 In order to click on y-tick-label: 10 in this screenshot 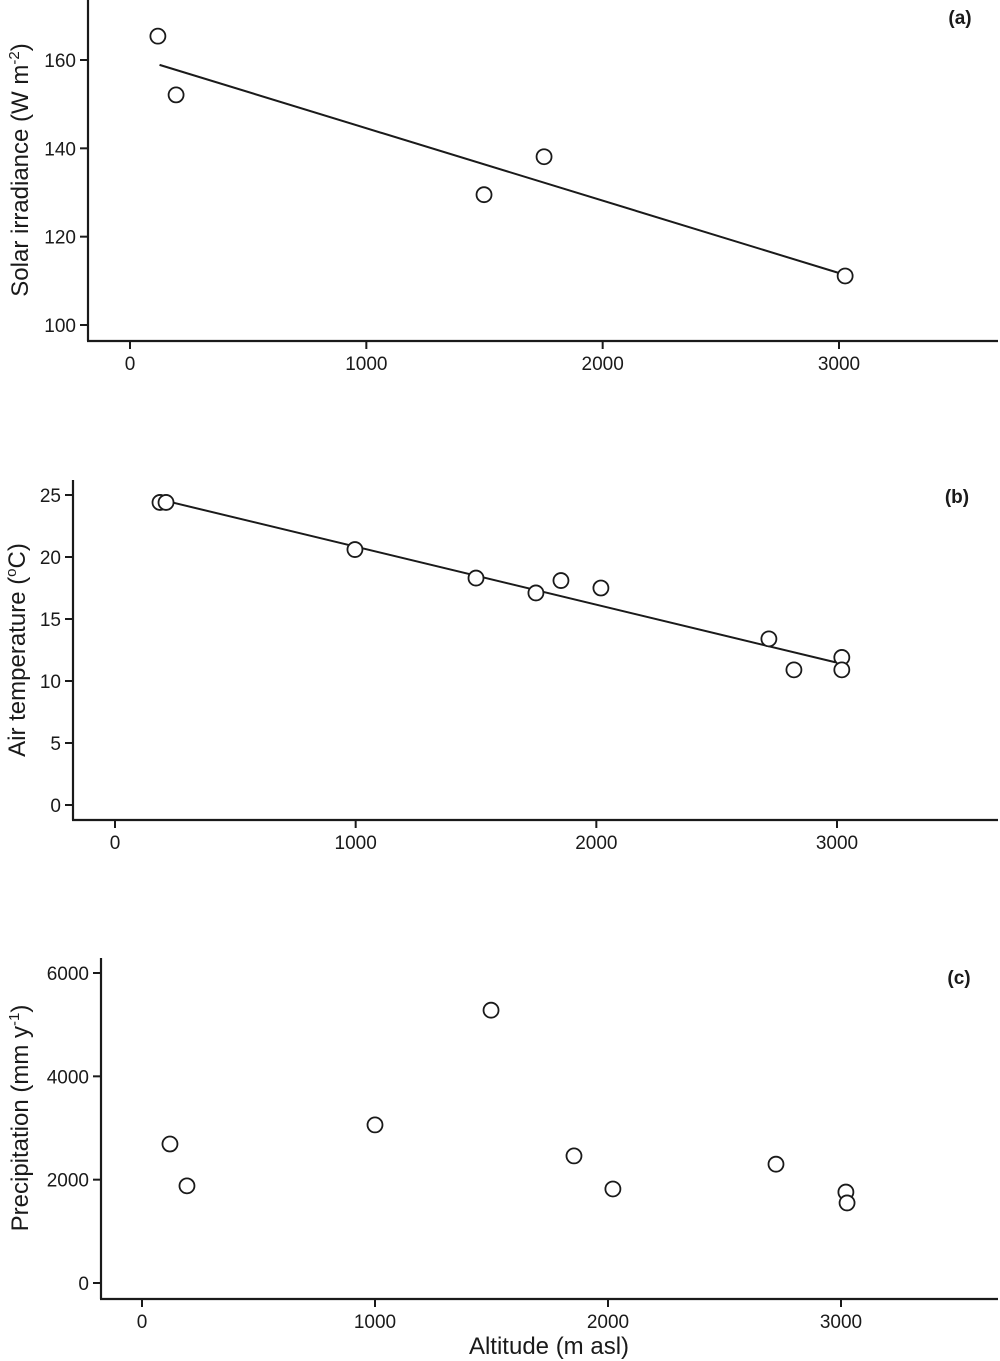, I will do `click(50, 682)`.